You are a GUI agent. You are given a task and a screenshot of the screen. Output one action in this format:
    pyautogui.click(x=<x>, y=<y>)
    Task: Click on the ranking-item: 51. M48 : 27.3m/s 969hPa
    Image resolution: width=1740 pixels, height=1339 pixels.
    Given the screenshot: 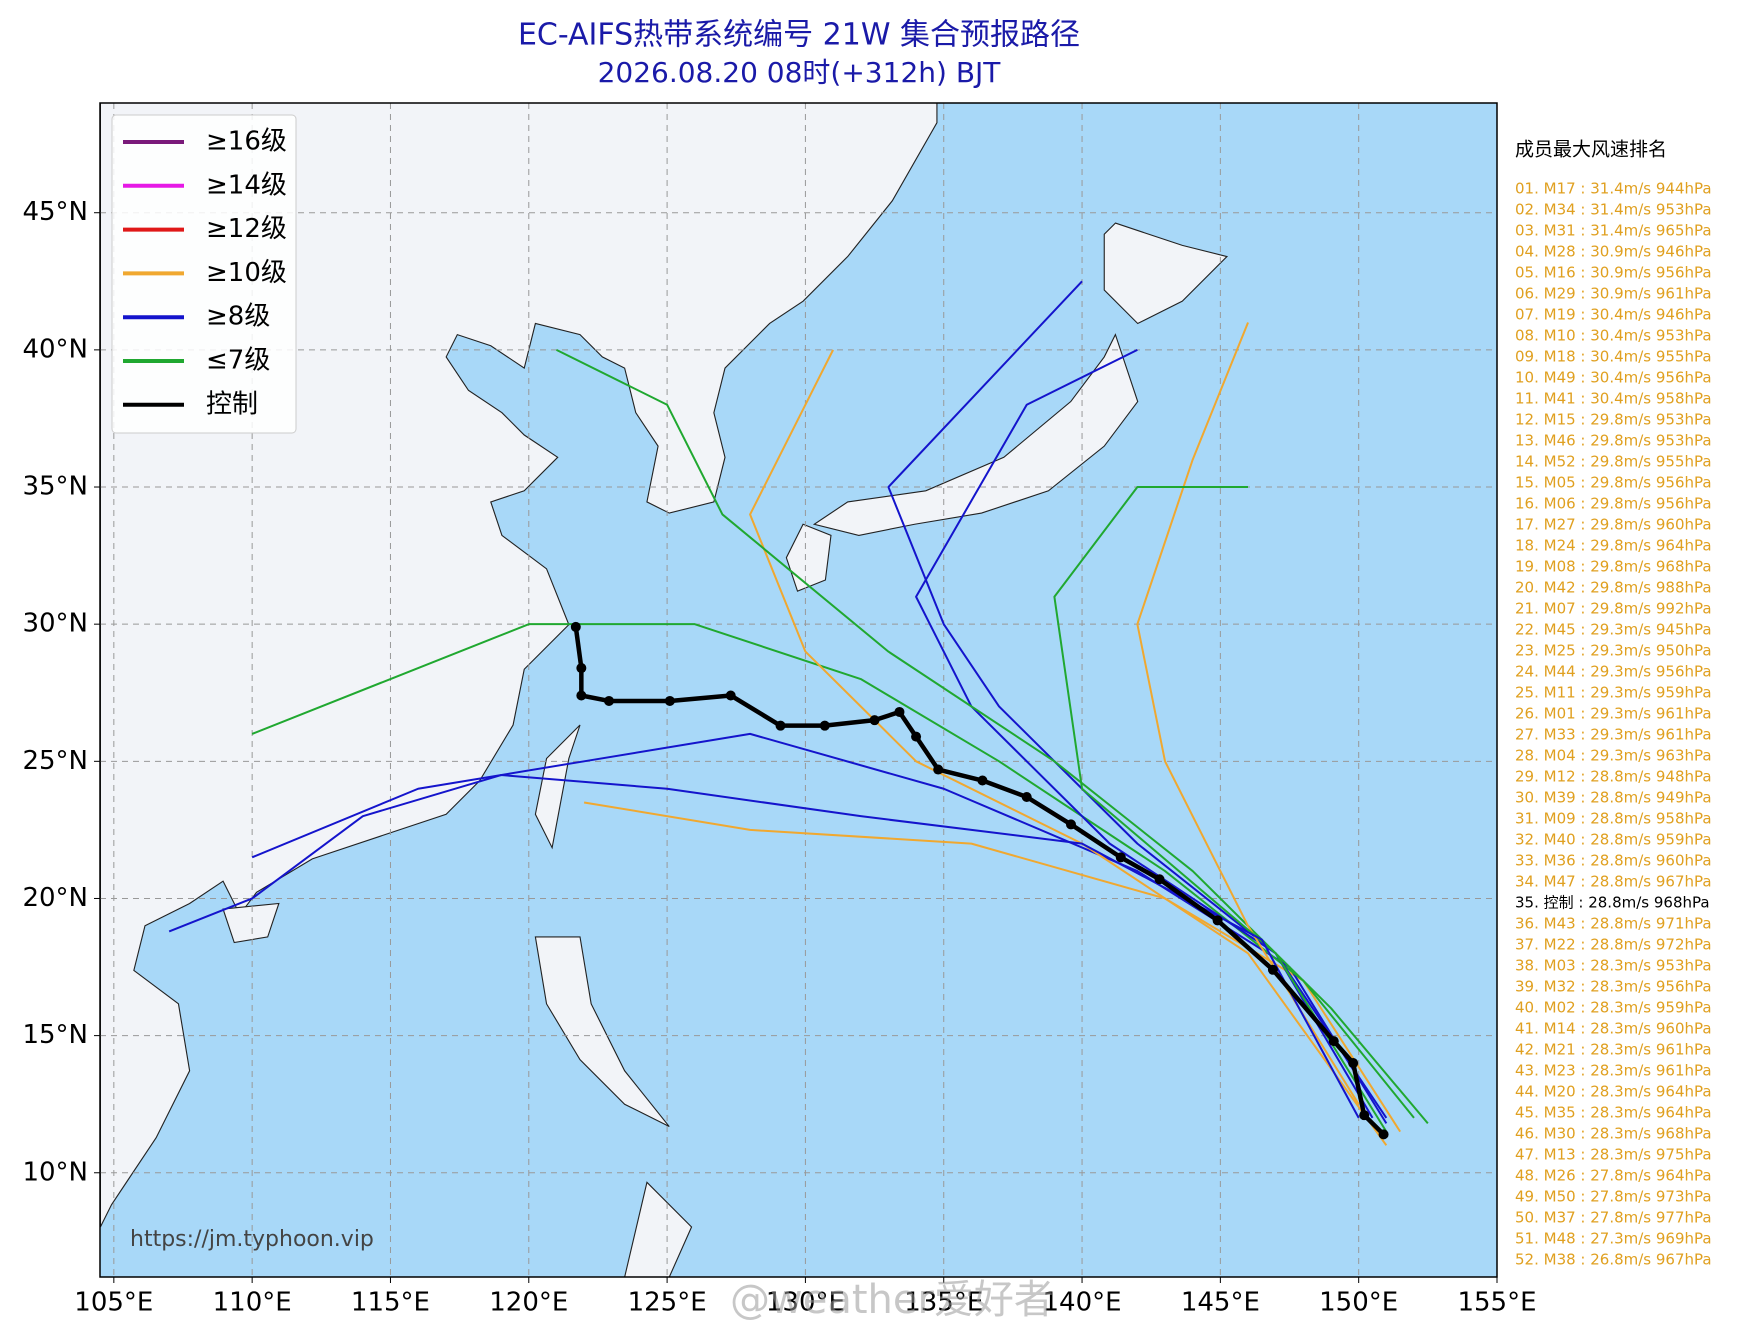 What is the action you would take?
    pyautogui.click(x=1613, y=1239)
    